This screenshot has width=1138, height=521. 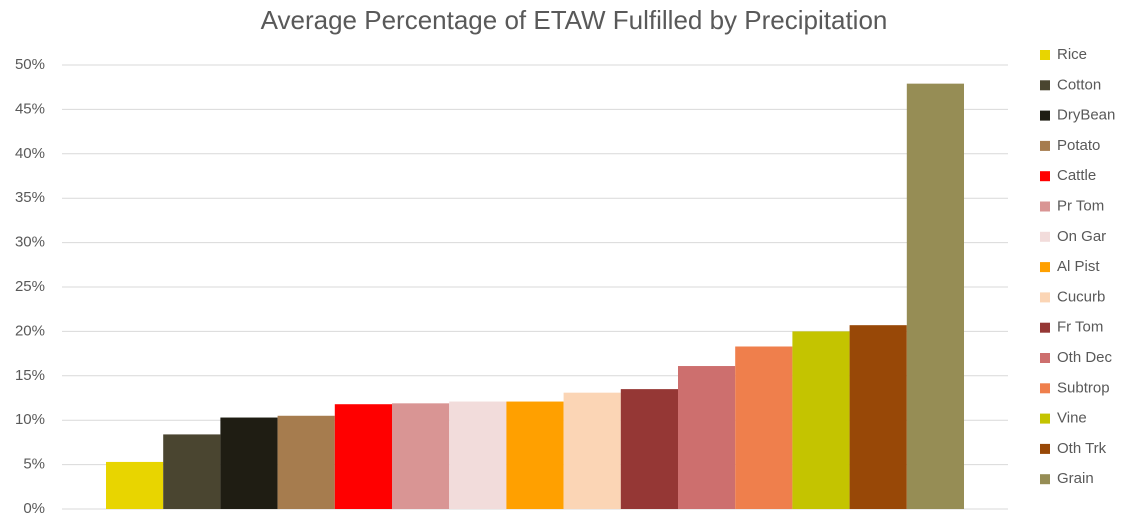 What do you see at coordinates (34, 508) in the screenshot?
I see `y-tick-label: 0%` at bounding box center [34, 508].